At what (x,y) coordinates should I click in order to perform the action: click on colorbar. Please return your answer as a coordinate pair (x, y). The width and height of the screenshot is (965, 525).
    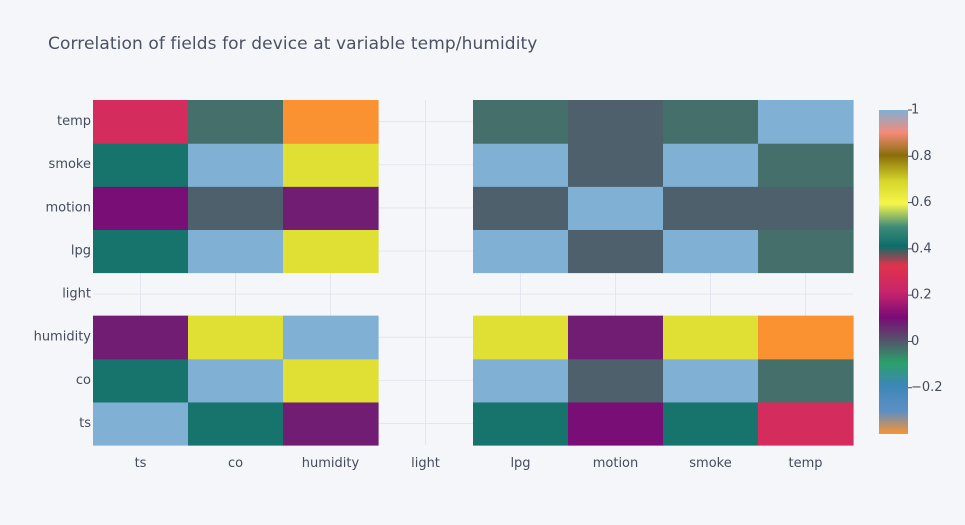
    Looking at the image, I should click on (893, 272).